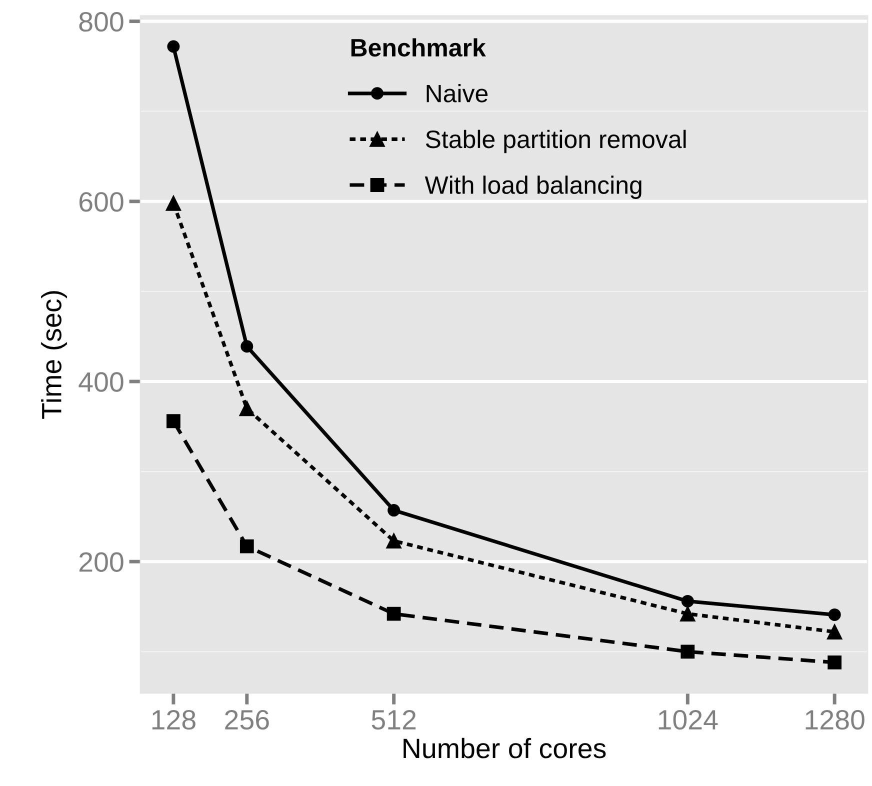 This screenshot has height=786, width=872. I want to click on x-tick-label: 1280, so click(835, 720).